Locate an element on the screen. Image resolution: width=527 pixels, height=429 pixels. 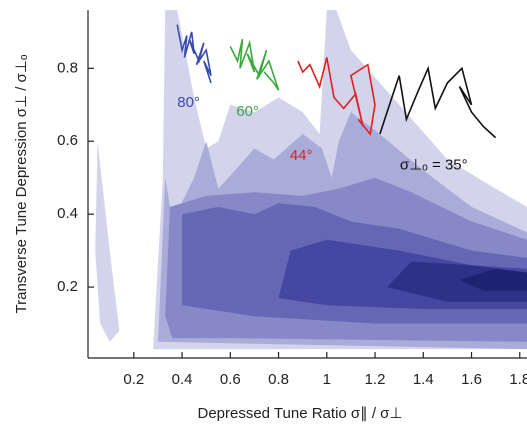
x-tick-label: 1.2 is located at coordinates (375, 379).